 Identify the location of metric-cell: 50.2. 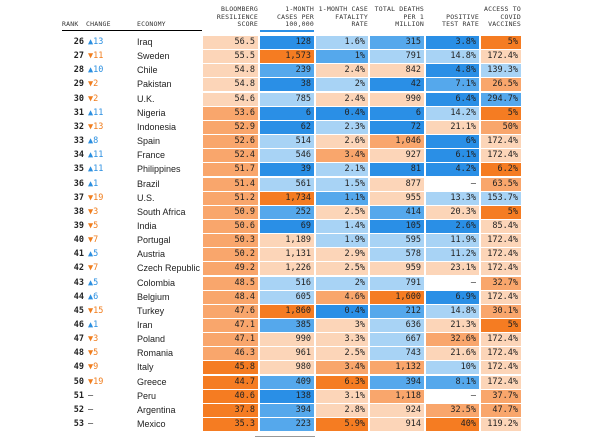
(230, 255).